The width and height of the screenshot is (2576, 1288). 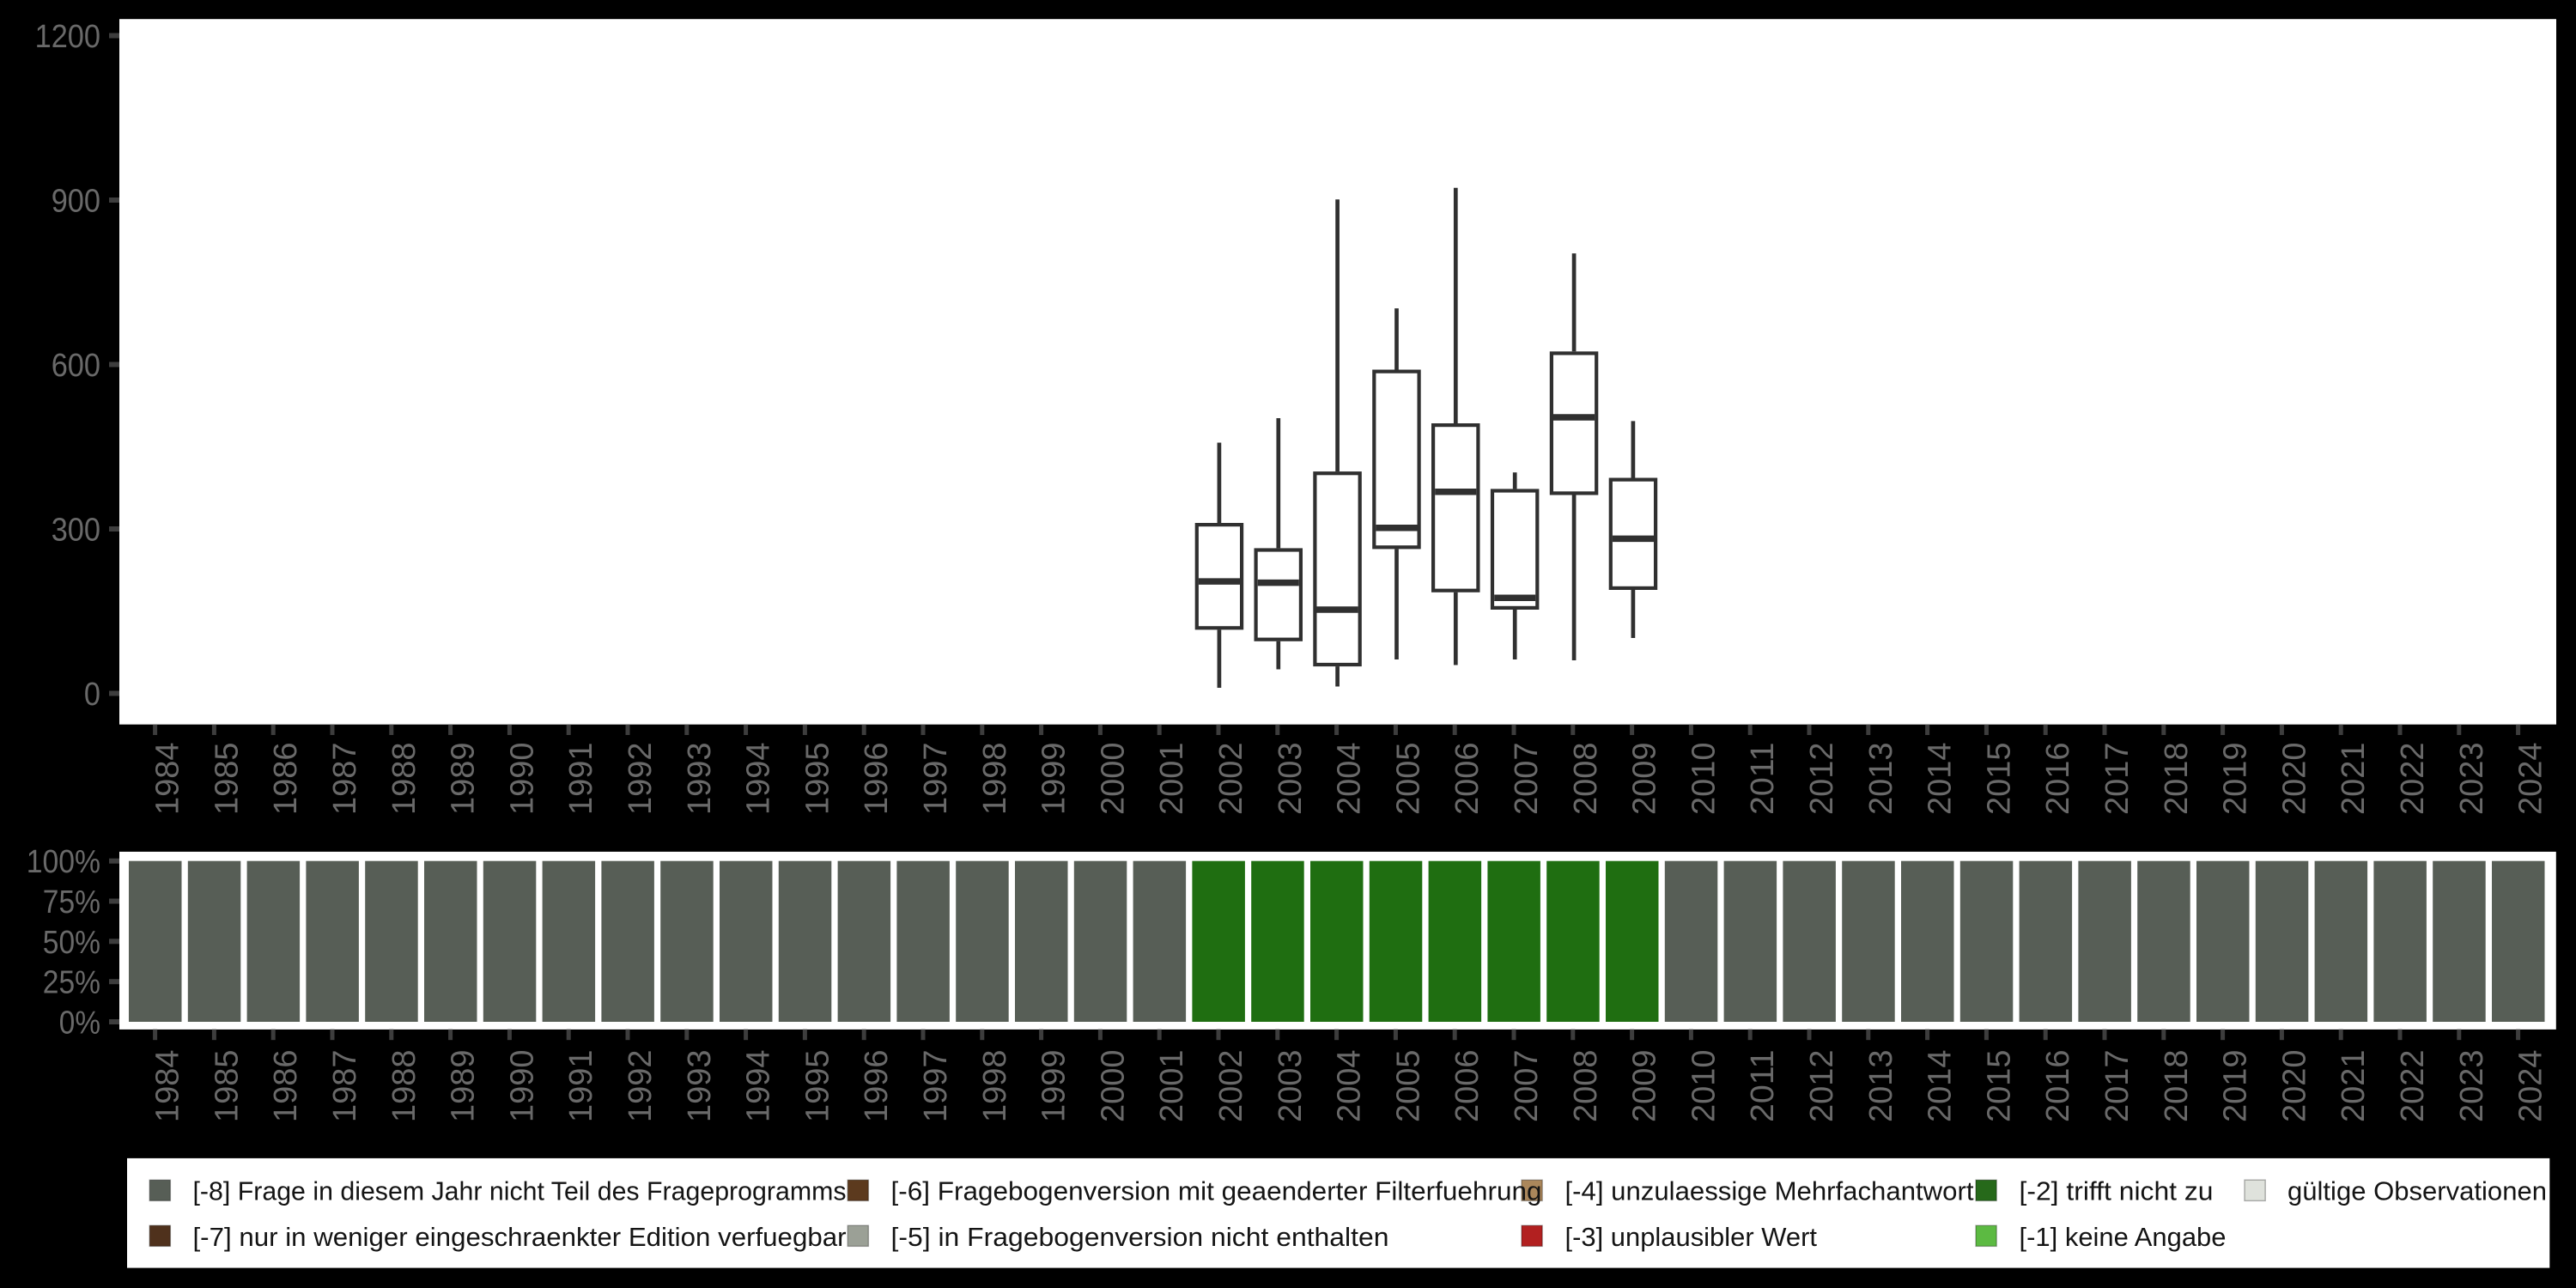 I want to click on svg-text:[-4] unzulaessige Mehrfachantw: [-4] unzulaessige Mehrfachantwort, so click(x=1770, y=1191).